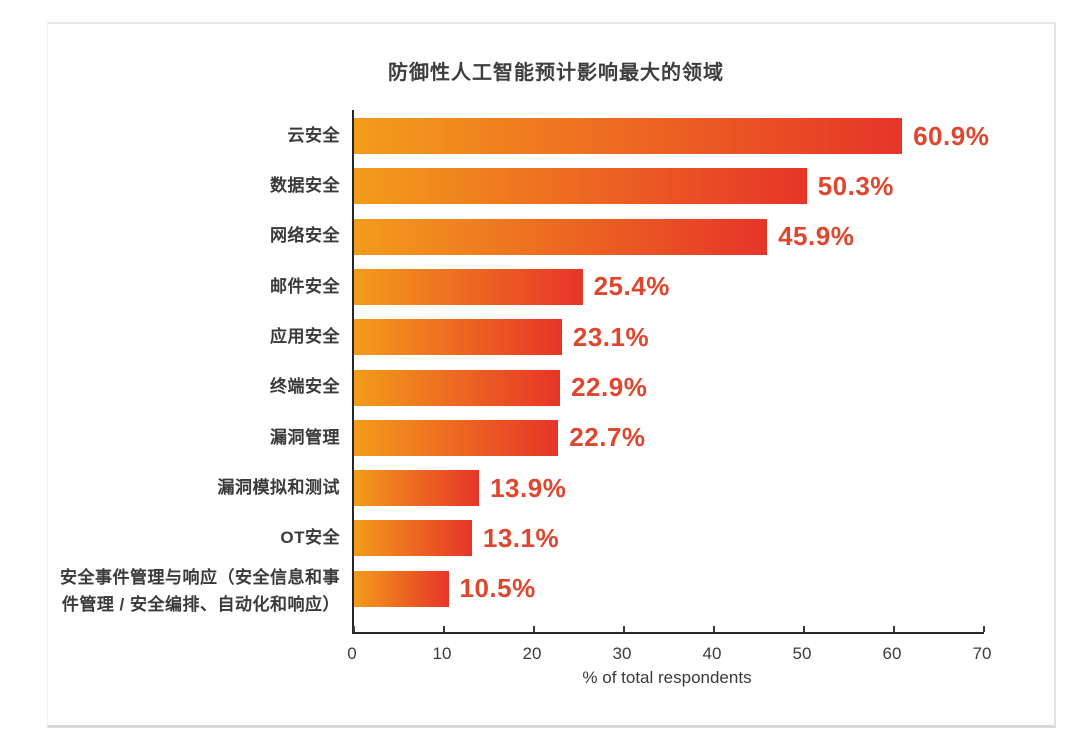  Describe the element at coordinates (712, 653) in the screenshot. I see `x-tick-label: 40` at that location.